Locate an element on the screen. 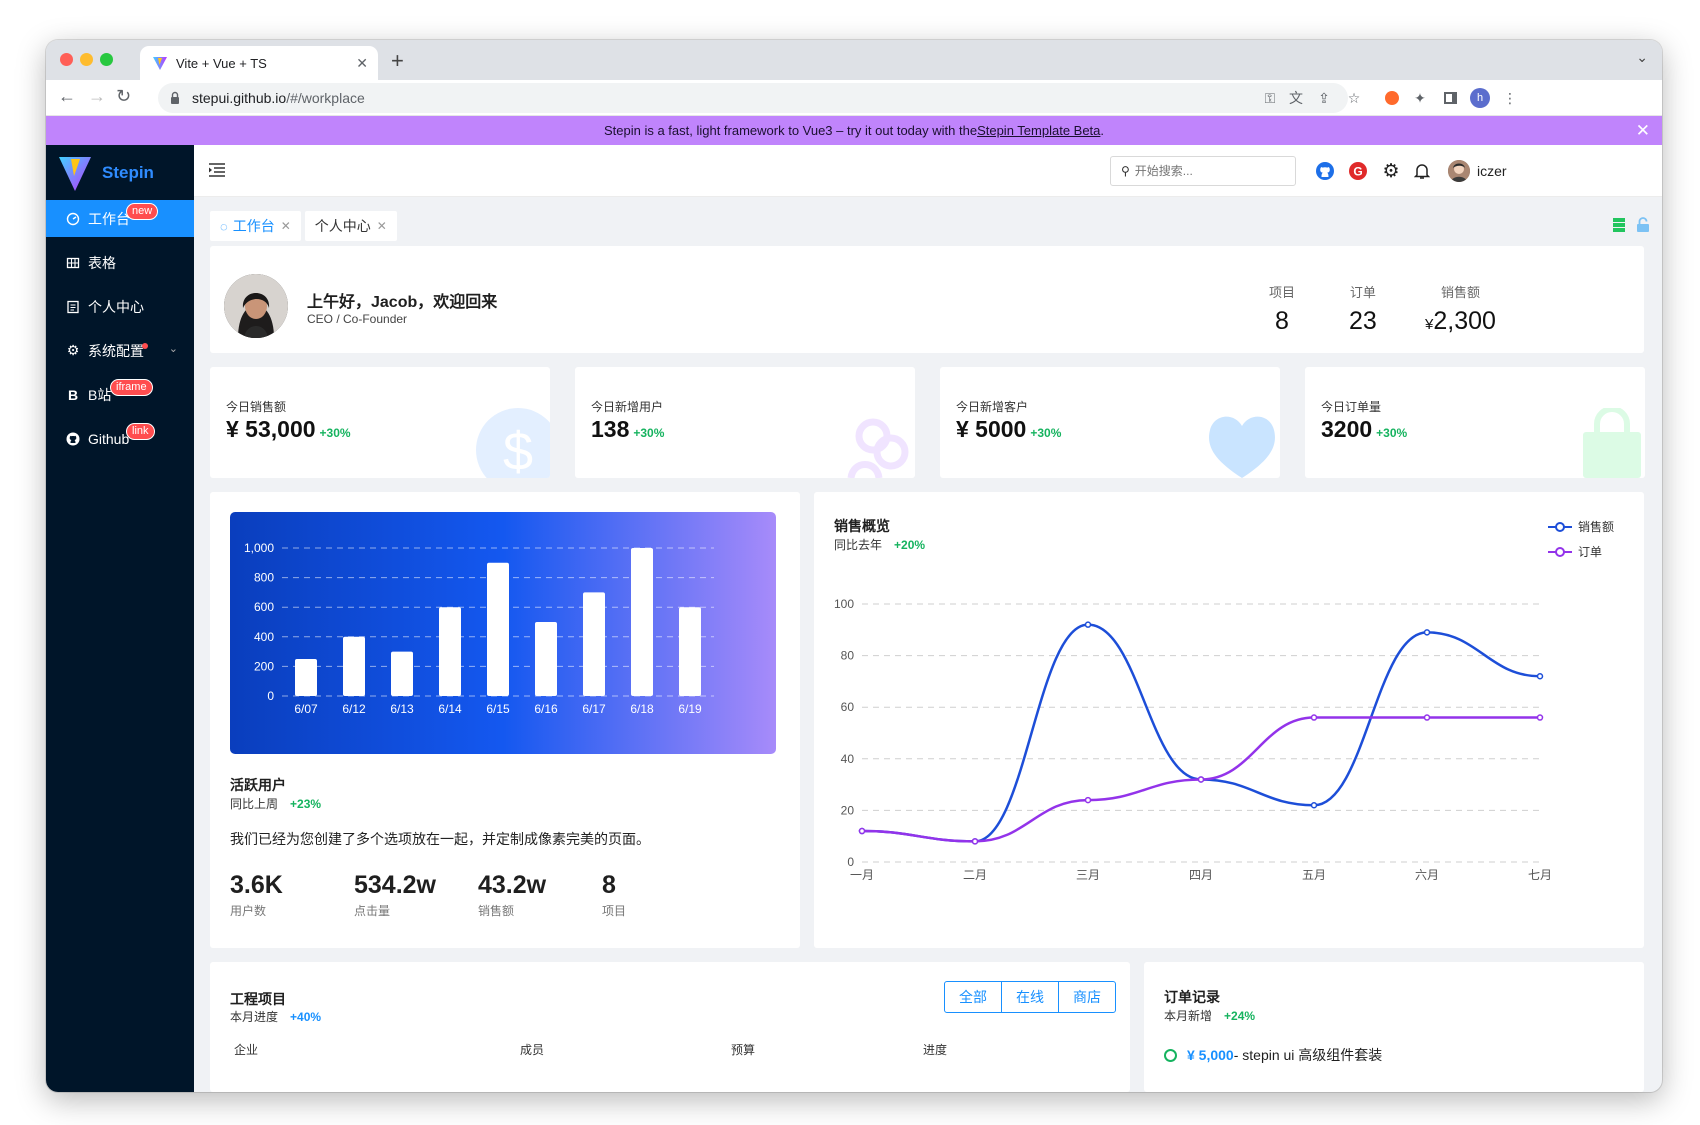 This screenshot has width=1700, height=1125. filter-store-button: 商店 is located at coordinates (1087, 997).